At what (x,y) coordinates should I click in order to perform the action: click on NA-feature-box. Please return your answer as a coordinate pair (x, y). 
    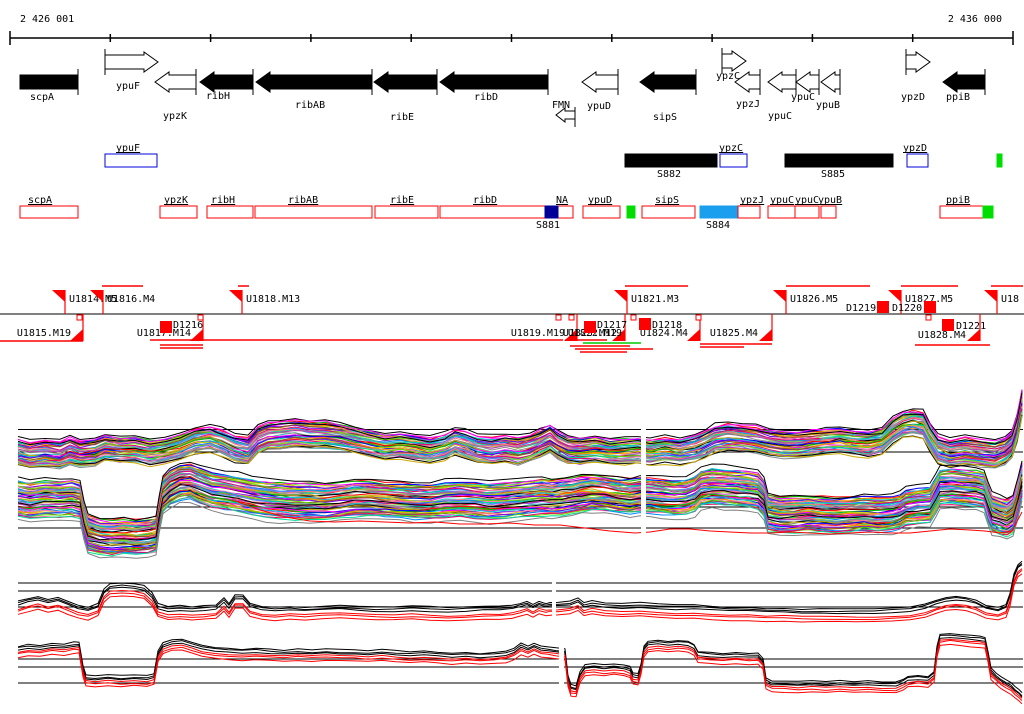
    Looking at the image, I should click on (565, 212).